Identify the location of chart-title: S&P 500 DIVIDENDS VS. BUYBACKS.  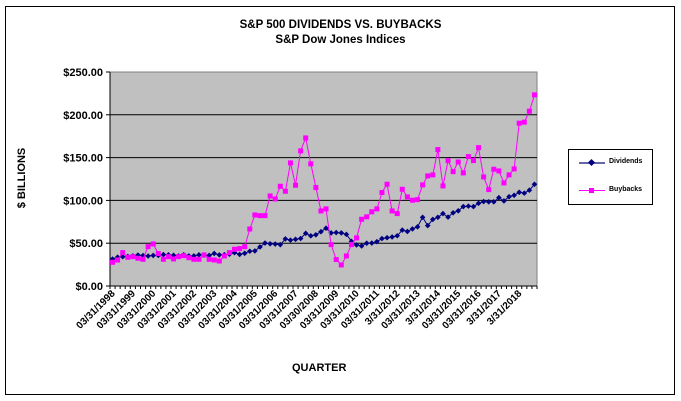
(340, 25).